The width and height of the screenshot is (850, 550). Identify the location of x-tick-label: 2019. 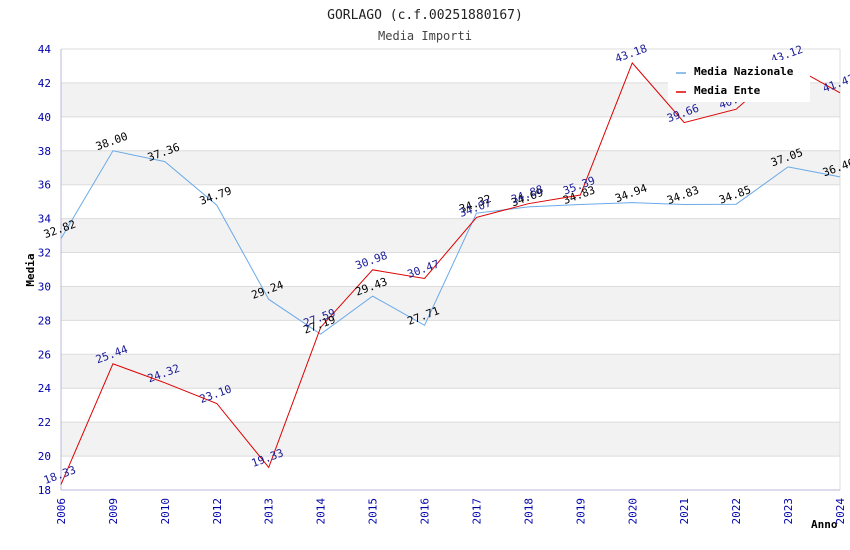
(580, 511).